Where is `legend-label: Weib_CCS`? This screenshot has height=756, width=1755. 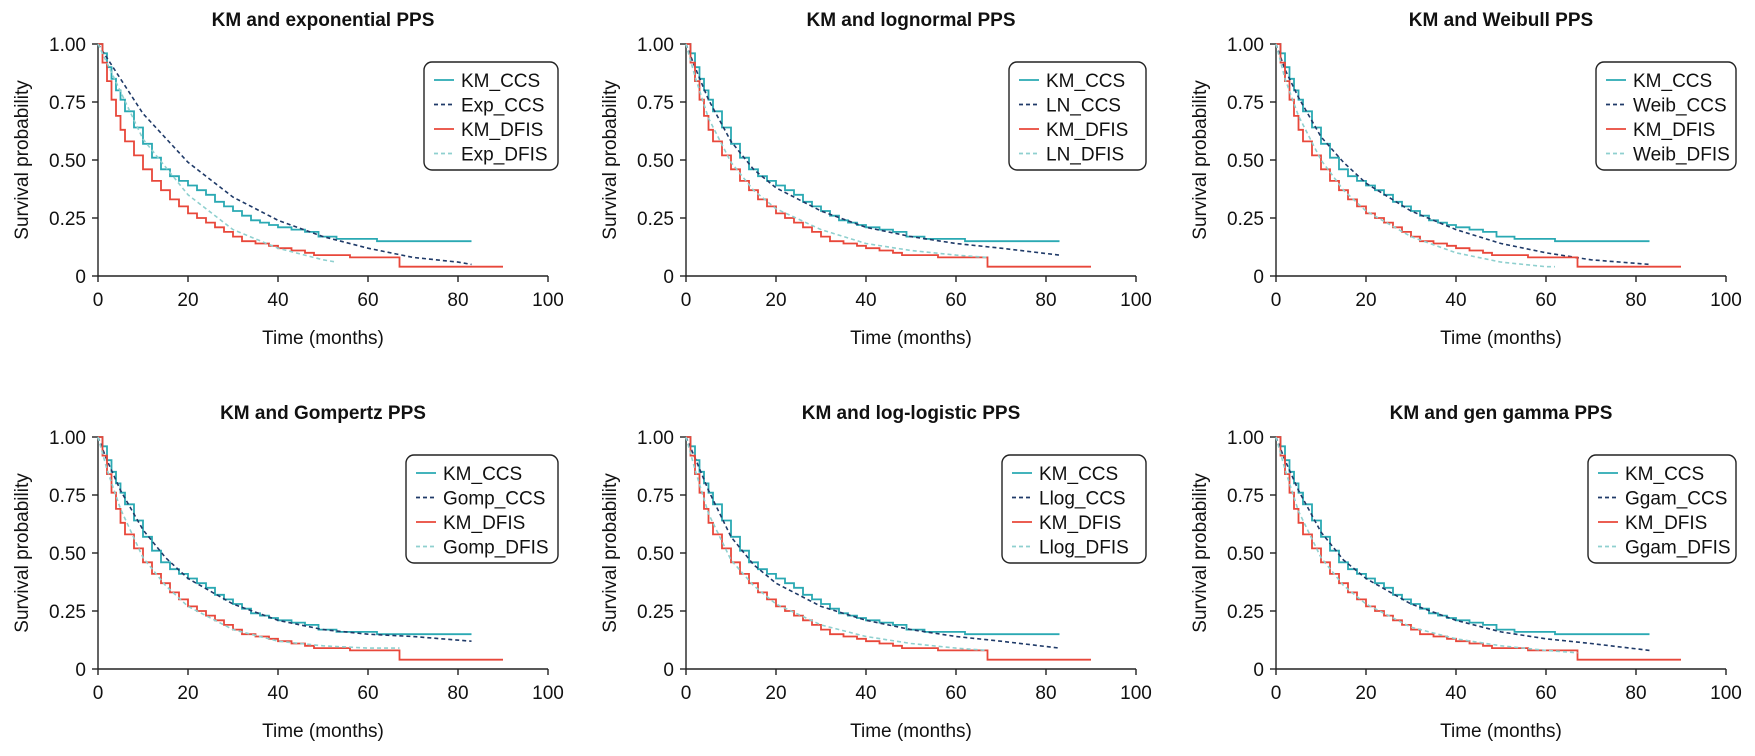 legend-label: Weib_CCS is located at coordinates (1680, 106).